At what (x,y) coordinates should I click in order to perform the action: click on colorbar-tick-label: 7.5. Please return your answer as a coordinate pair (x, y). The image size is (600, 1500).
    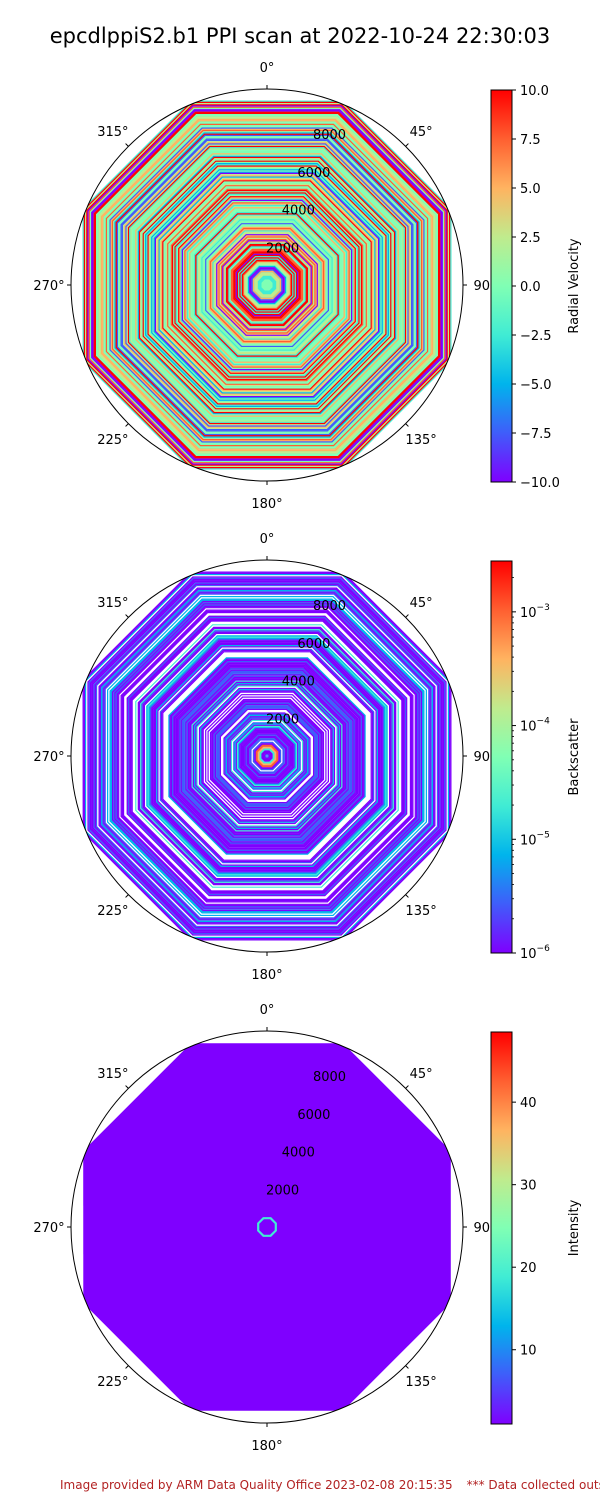
    Looking at the image, I should click on (530, 140).